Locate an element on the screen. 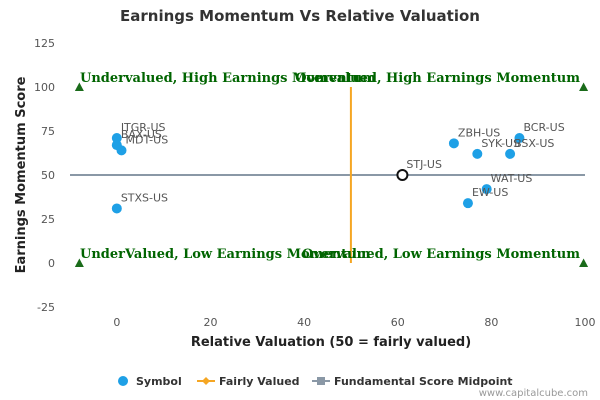  legend-symbol-marker is located at coordinates (123, 381).